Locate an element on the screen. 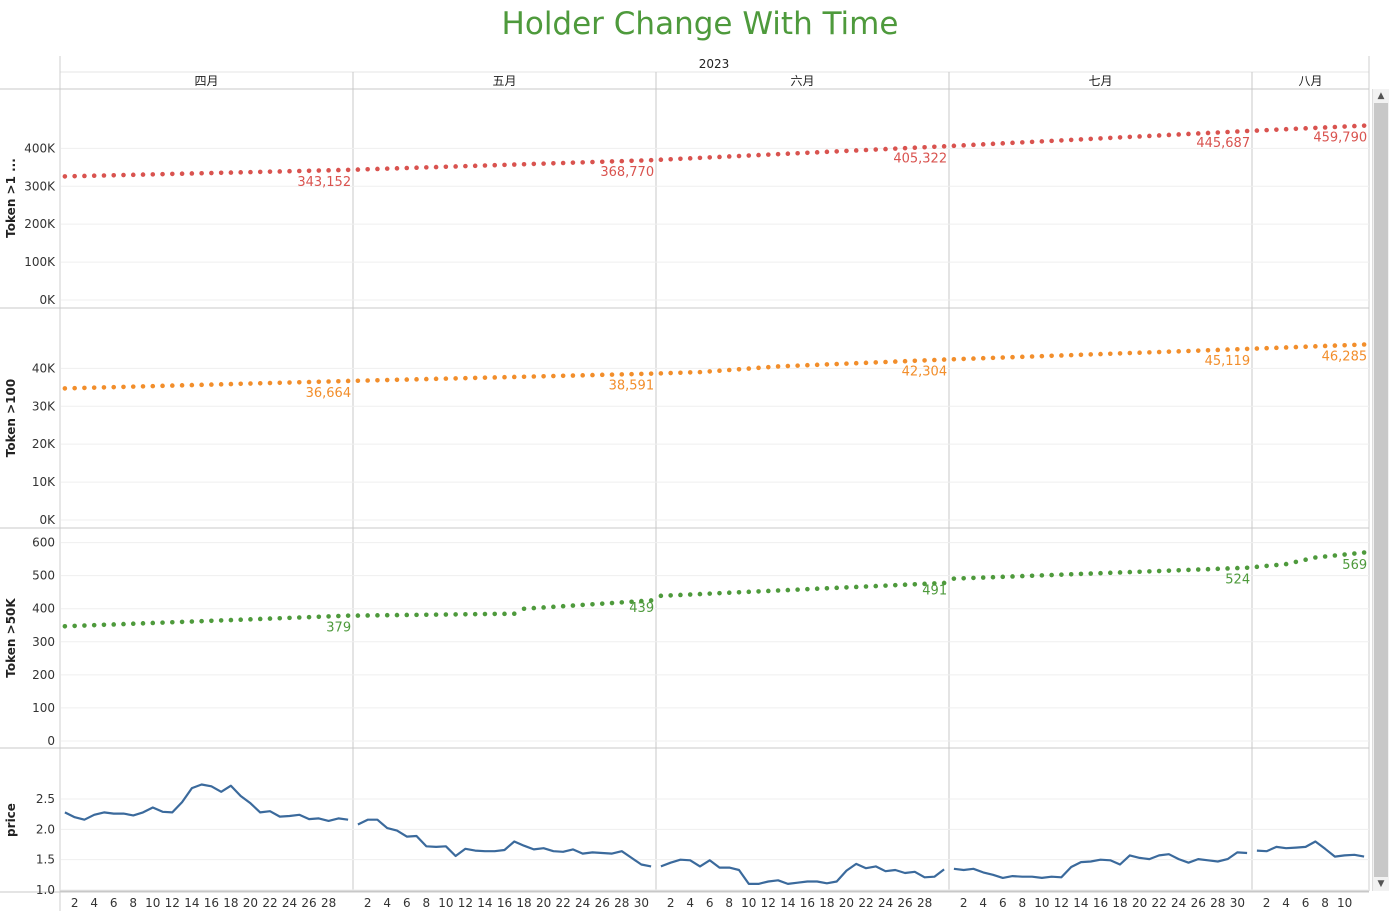 This screenshot has height=918, width=1400. scroll-down-icon: ▼ is located at coordinates (1381, 884).